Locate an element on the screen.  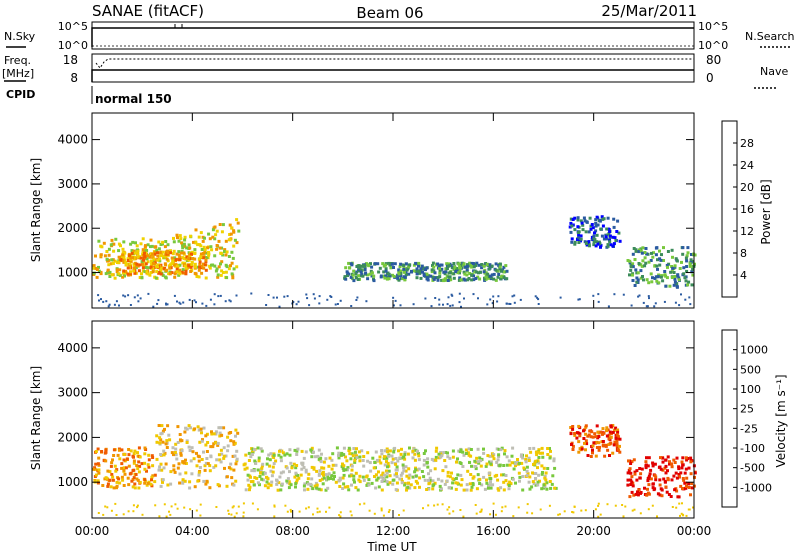
sky-right-tick-top: 10^5 is located at coordinates (713, 26).